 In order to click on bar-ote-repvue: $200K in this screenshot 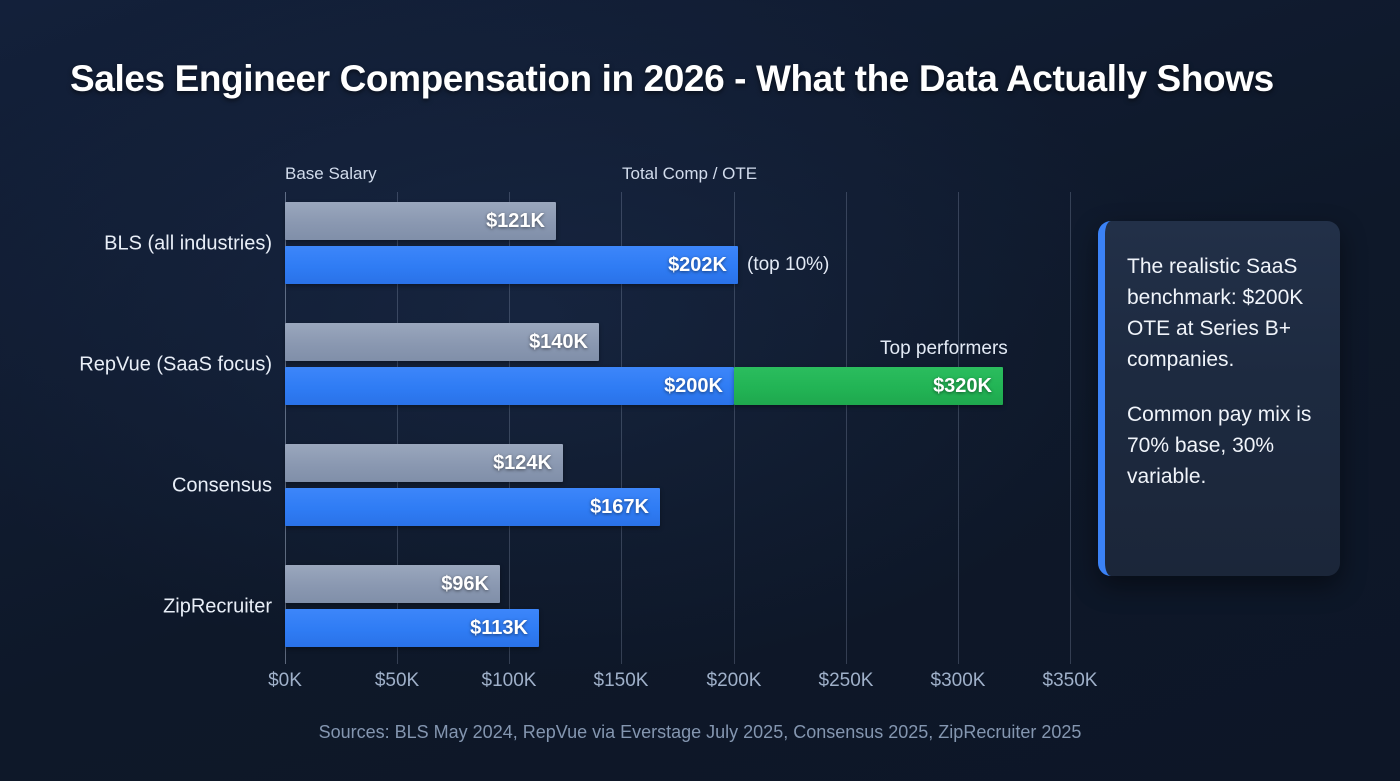, I will do `click(509, 386)`.